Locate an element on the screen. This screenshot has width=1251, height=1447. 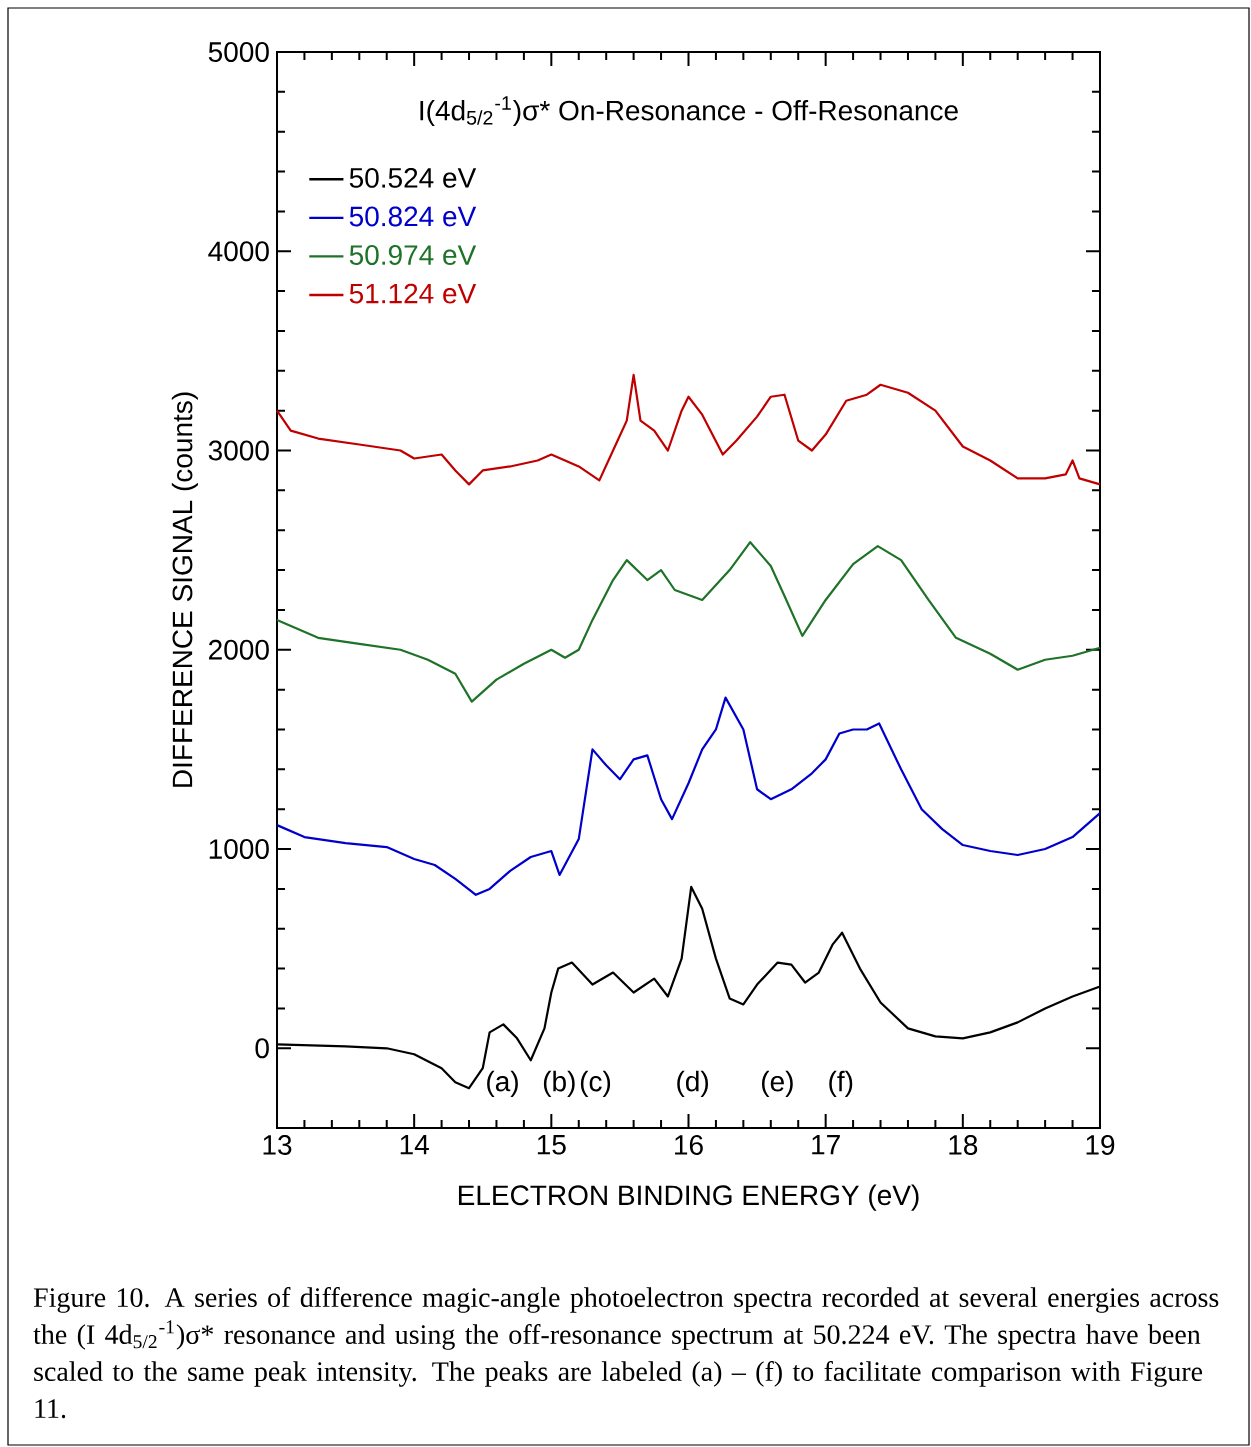
legend-label: 50.974 eV is located at coordinates (413, 255).